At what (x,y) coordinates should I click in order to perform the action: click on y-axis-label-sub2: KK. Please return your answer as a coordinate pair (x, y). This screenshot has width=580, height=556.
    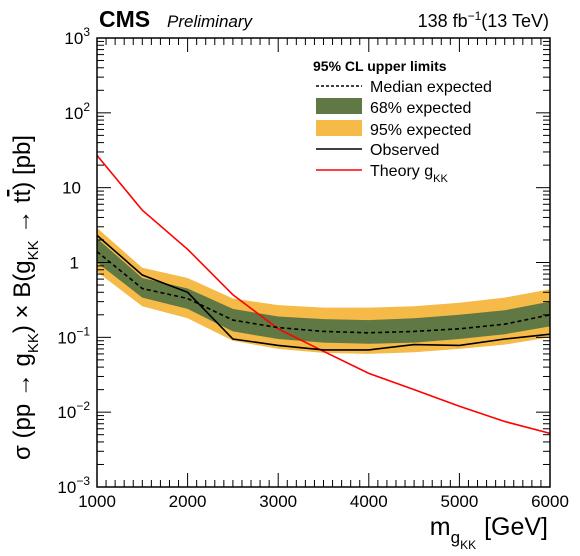
    Looking at the image, I should click on (33, 250).